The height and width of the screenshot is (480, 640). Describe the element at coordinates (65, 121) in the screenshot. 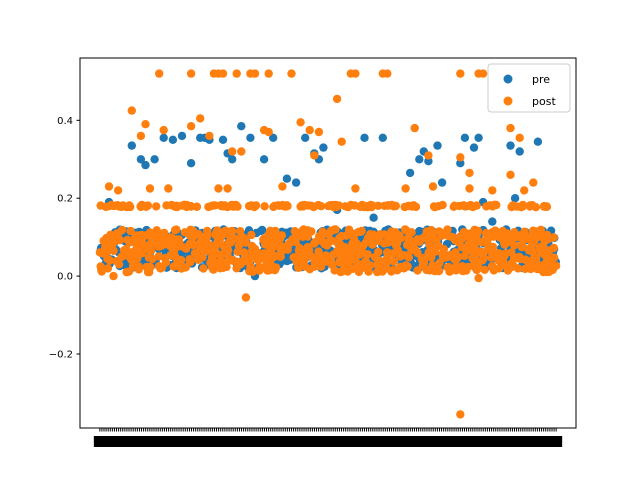

I see `y-tick-label: 0.4` at that location.